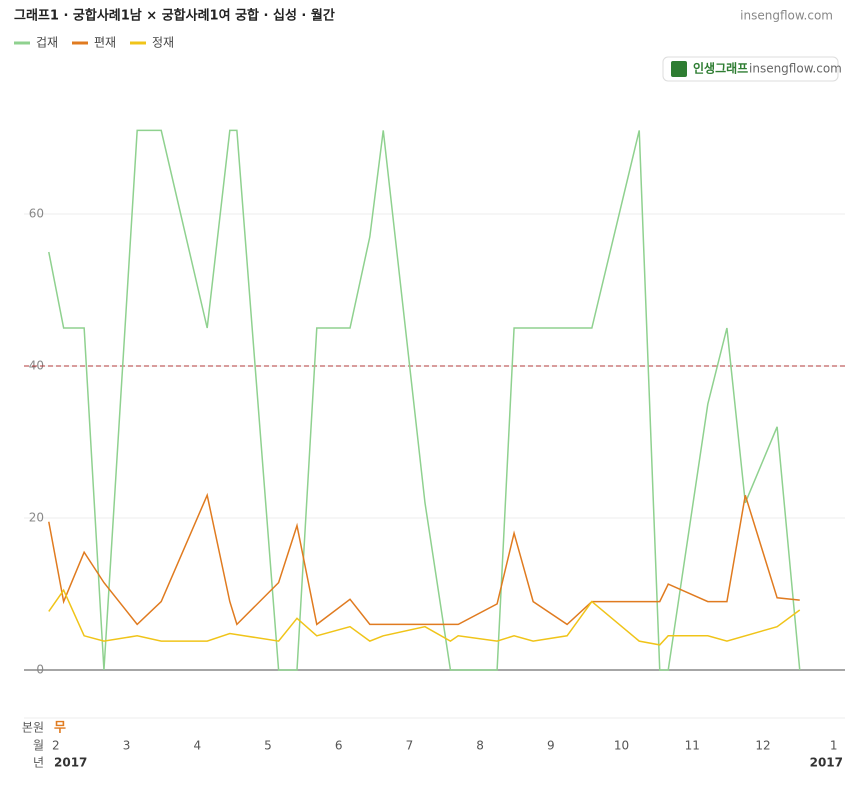 Image resolution: width=848 pixels, height=794 pixels. What do you see at coordinates (127, 746) in the screenshot?
I see `x-tick-label: 3` at bounding box center [127, 746].